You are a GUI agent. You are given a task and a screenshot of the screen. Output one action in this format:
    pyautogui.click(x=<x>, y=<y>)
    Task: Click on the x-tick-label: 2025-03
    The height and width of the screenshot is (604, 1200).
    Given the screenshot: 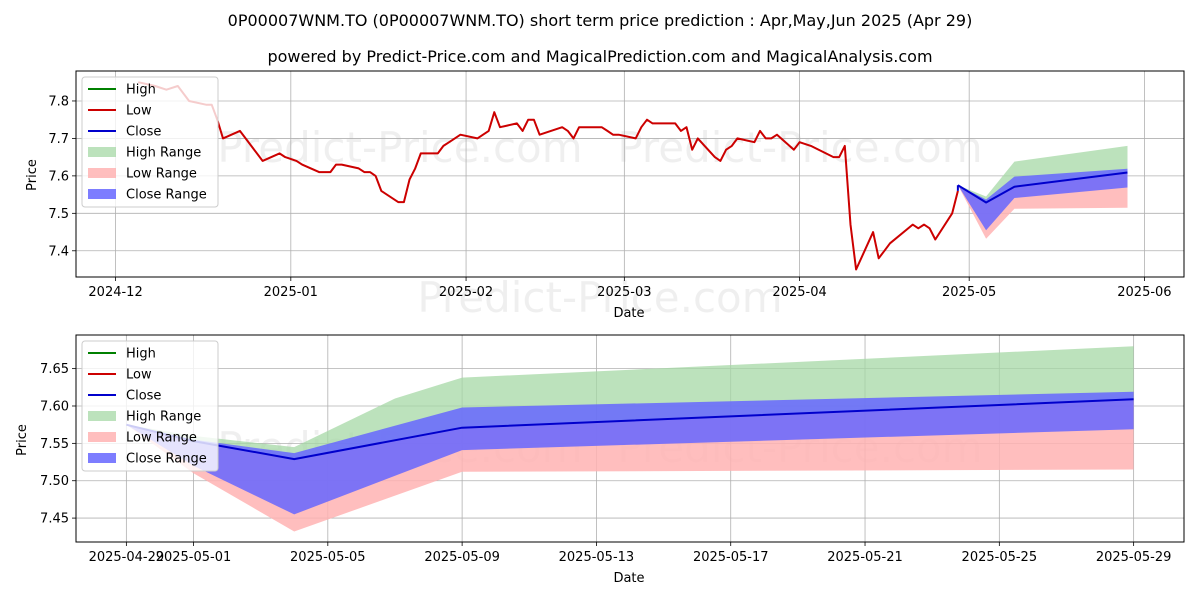 What is the action you would take?
    pyautogui.click(x=624, y=292)
    